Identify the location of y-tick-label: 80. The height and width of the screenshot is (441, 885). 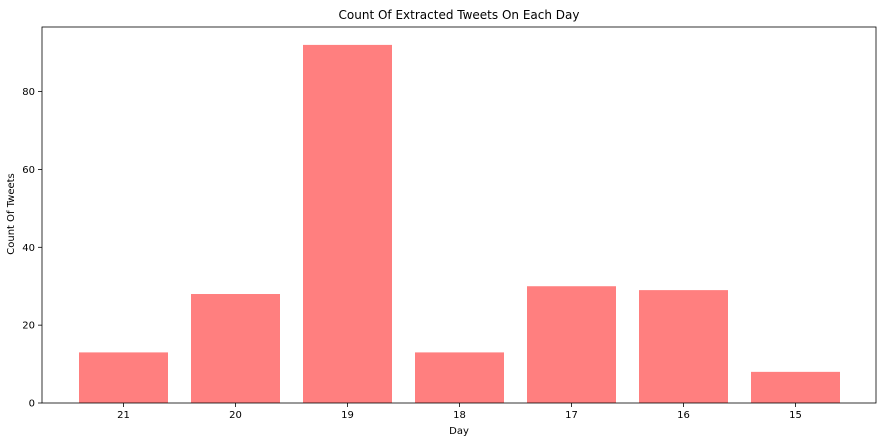
(28, 92).